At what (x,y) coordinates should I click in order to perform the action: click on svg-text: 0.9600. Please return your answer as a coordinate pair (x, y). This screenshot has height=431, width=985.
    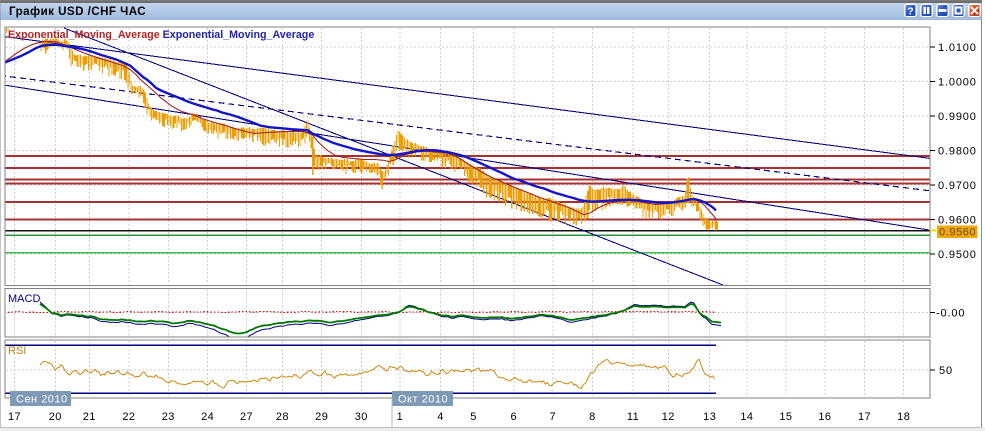
    Looking at the image, I should click on (957, 221).